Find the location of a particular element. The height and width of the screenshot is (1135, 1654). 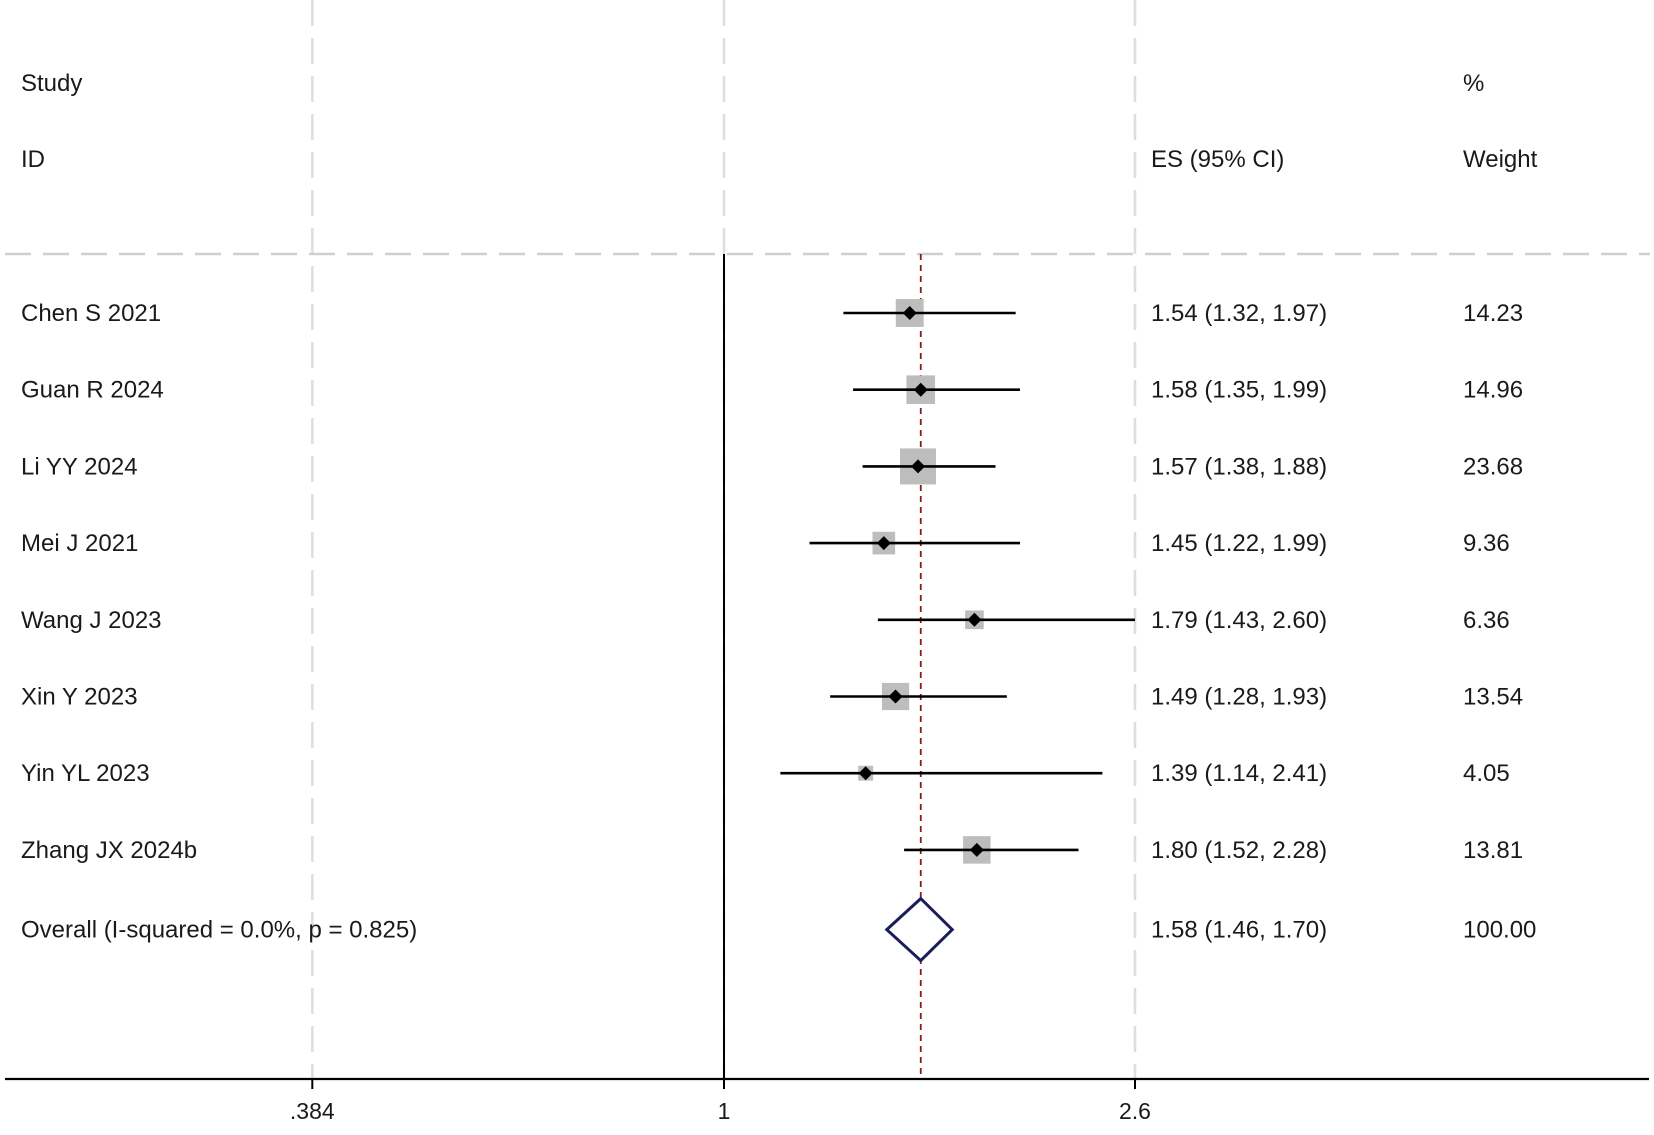

es-ci-text: 1.49 (1.28, 1.93) is located at coordinates (1239, 697).